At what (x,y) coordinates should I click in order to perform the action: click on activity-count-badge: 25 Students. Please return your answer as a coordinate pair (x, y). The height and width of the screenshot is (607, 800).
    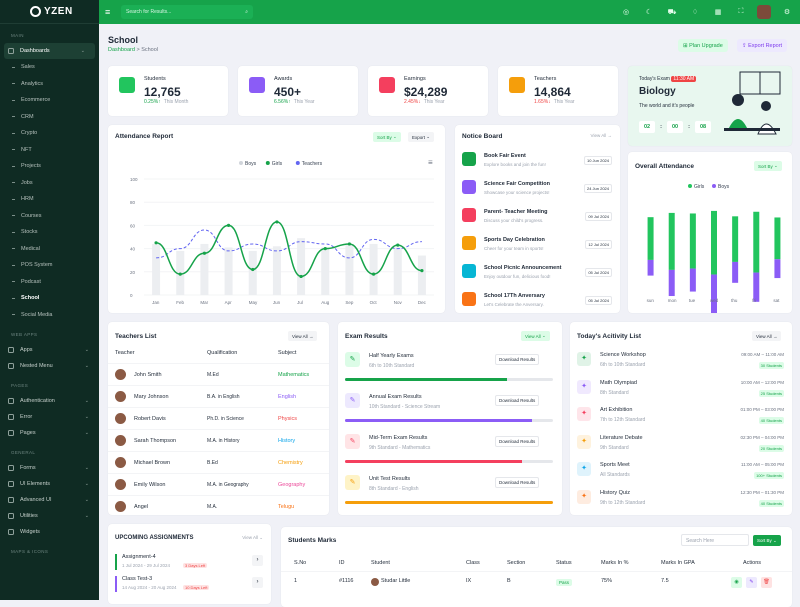
    Looking at the image, I should click on (771, 393).